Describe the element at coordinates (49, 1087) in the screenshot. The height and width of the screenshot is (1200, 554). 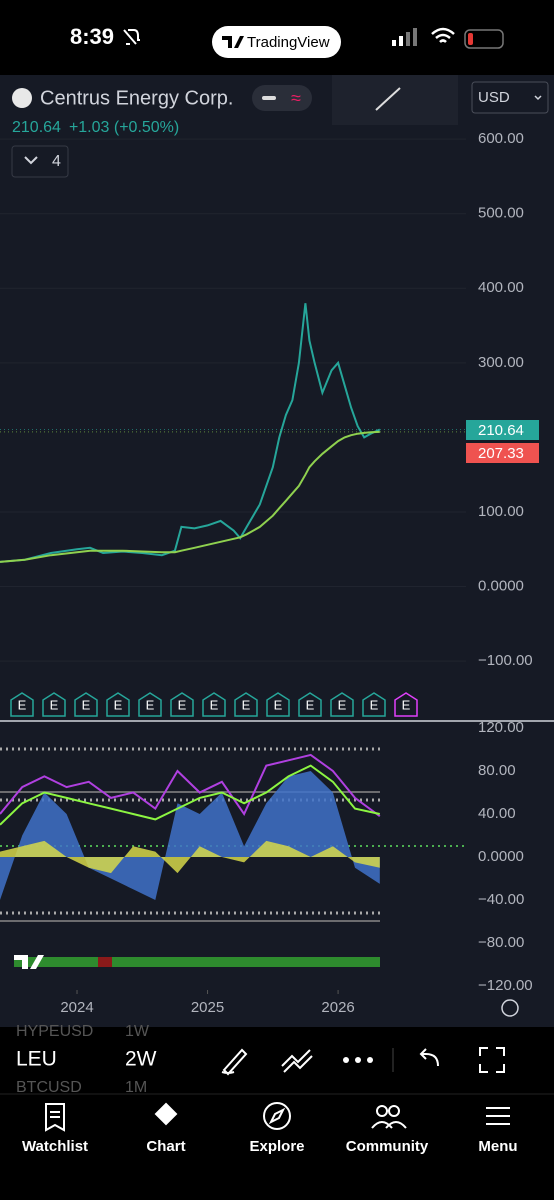
I see `ghost-symbol: BTCUSD` at that location.